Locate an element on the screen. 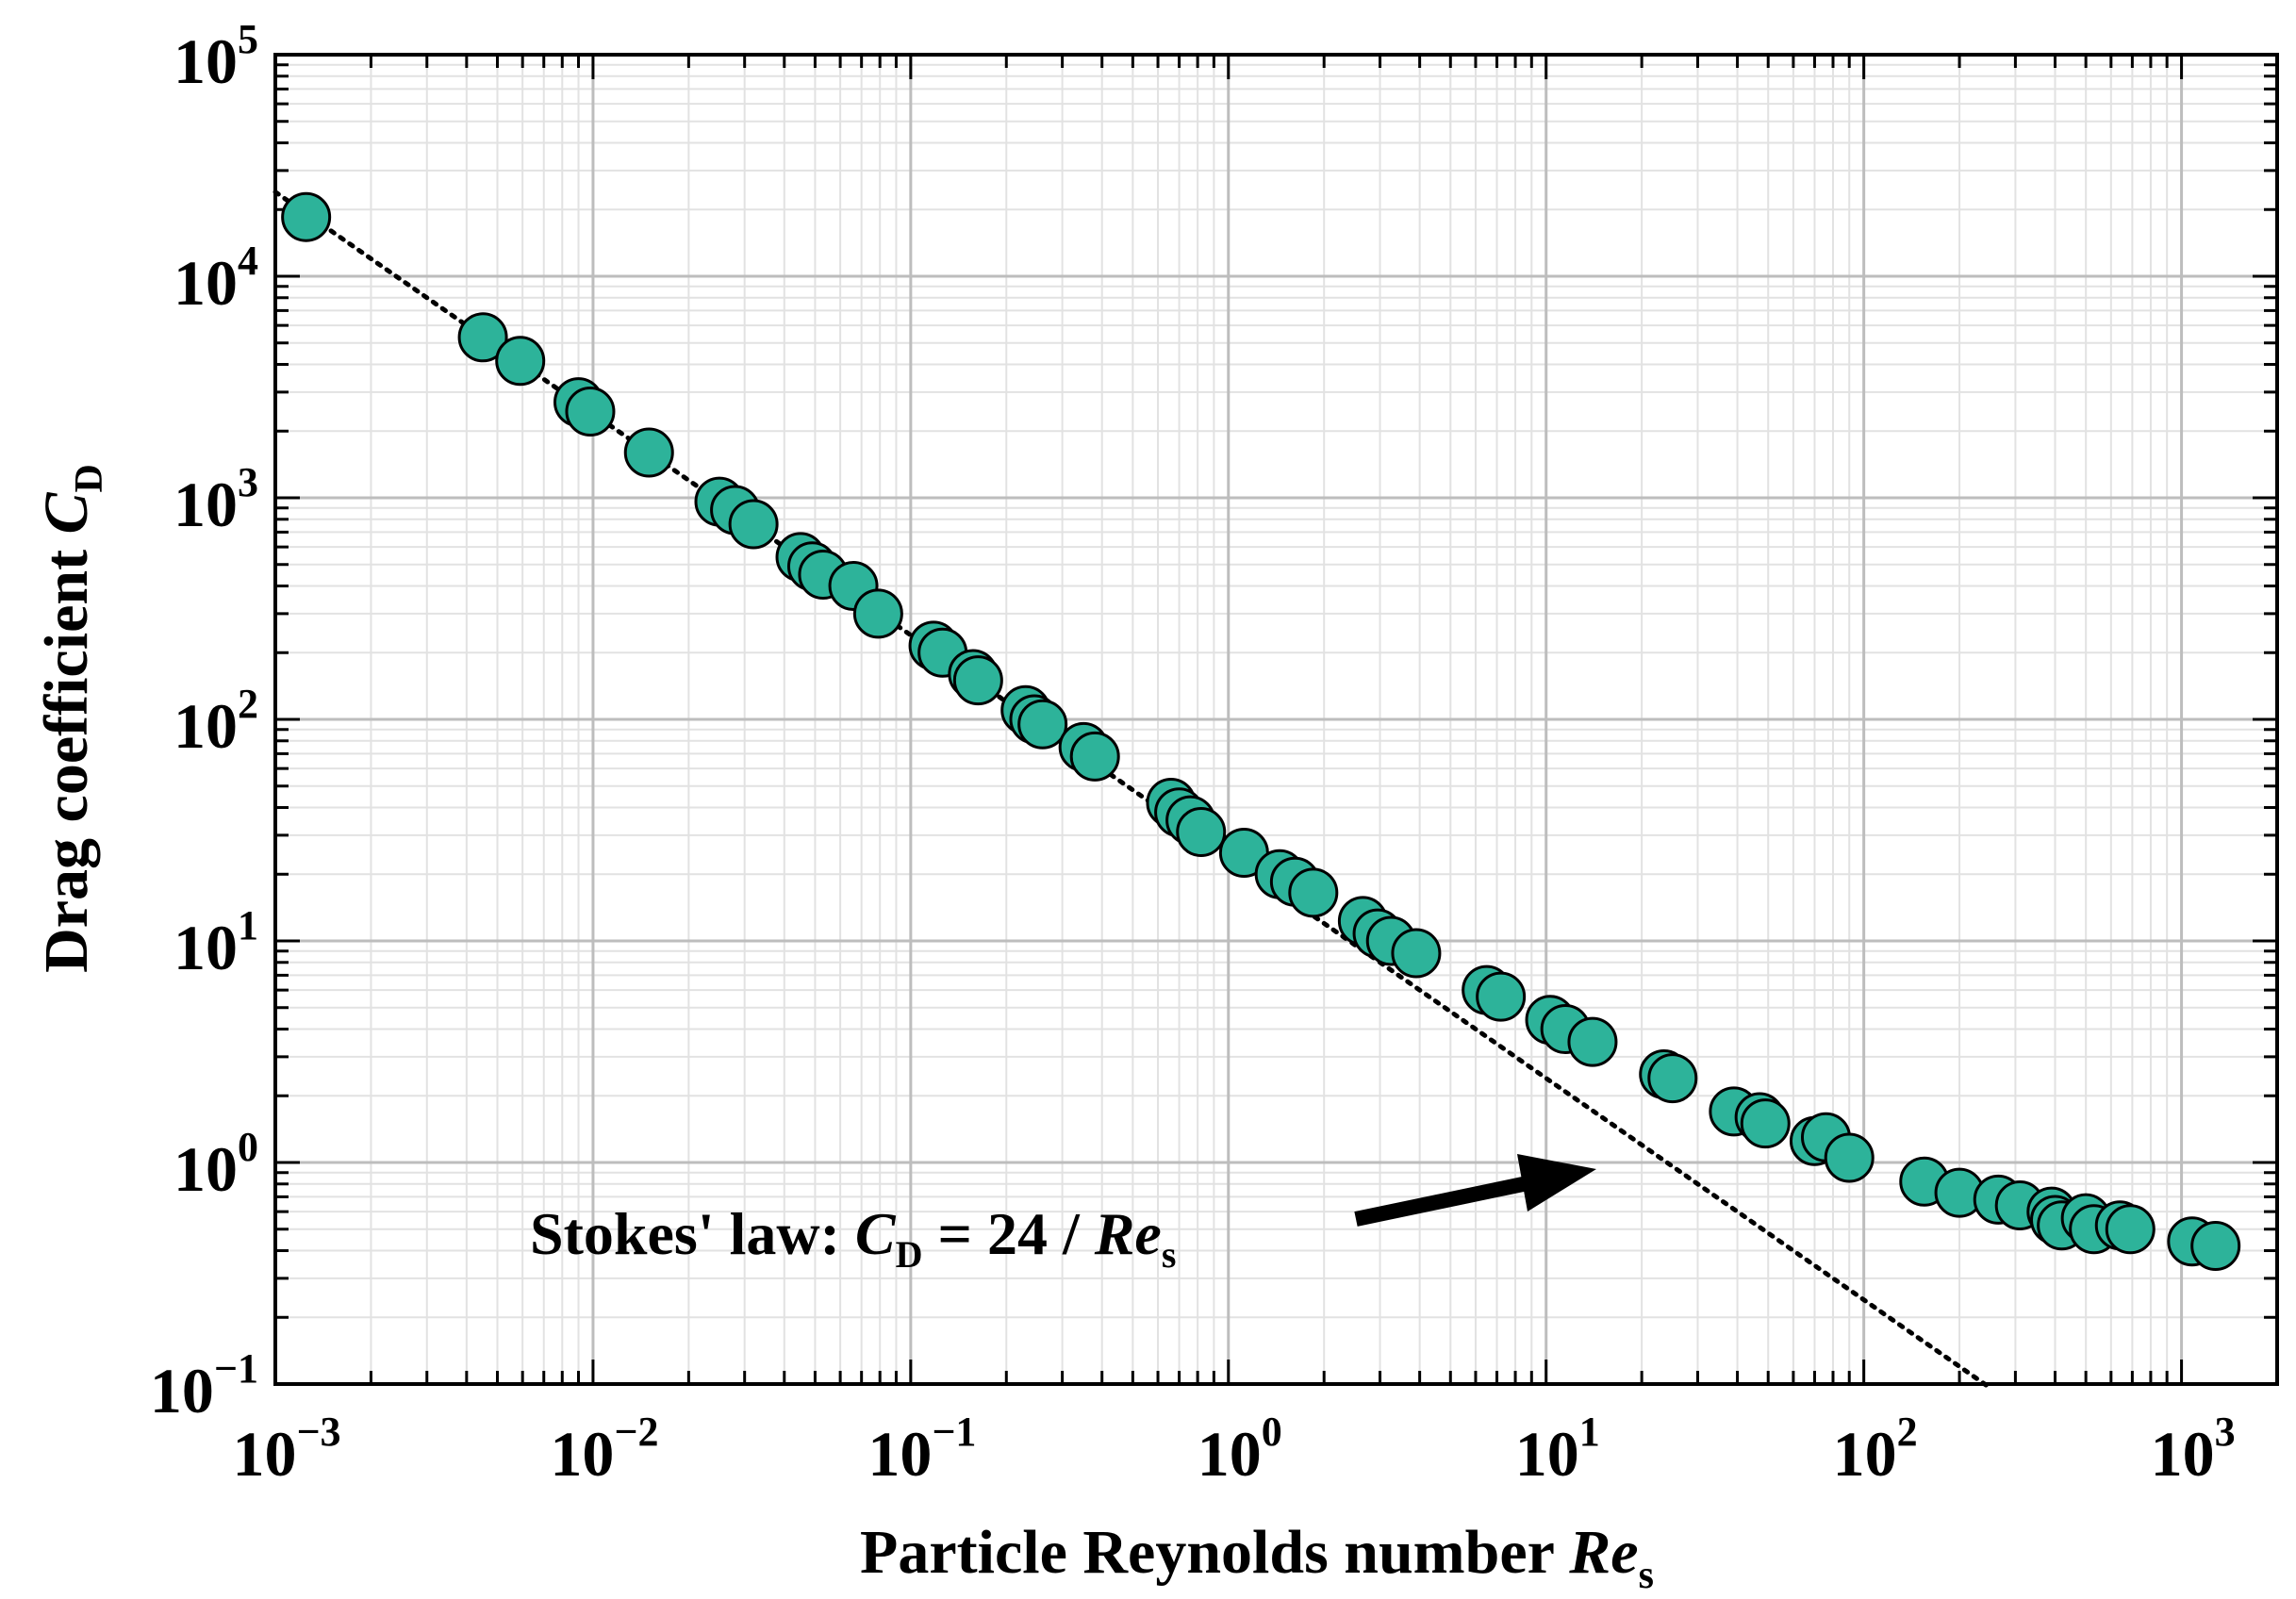  y-tick-label: 10⁴ is located at coordinates (215, 278).